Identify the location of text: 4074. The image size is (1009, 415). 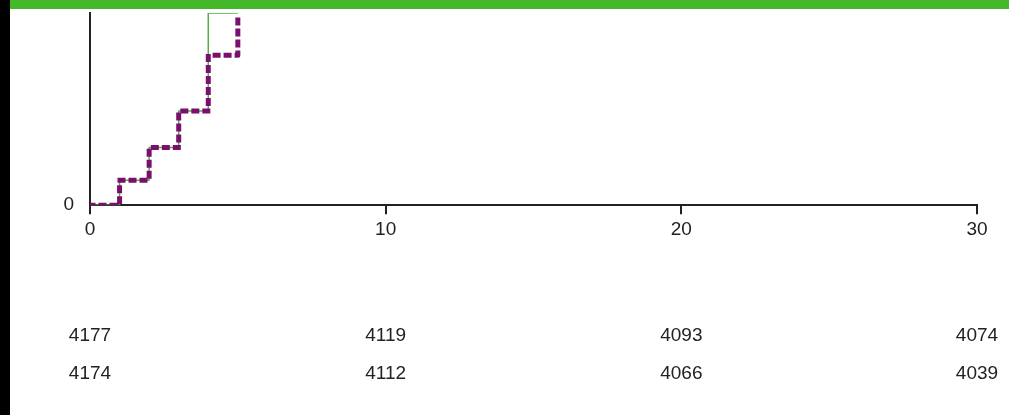
(977, 335).